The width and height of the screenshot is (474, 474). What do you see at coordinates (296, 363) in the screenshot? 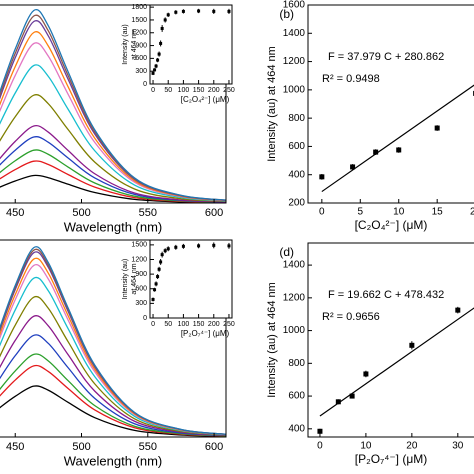
I see `y-tick-label: 800` at bounding box center [296, 363].